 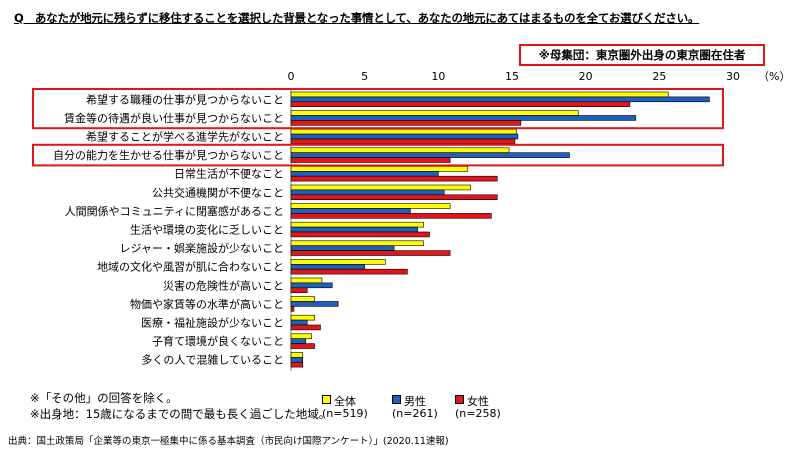 What do you see at coordinates (212, 323) in the screenshot?
I see `category-label: 医療・福祉施設が少ないこと` at bounding box center [212, 323].